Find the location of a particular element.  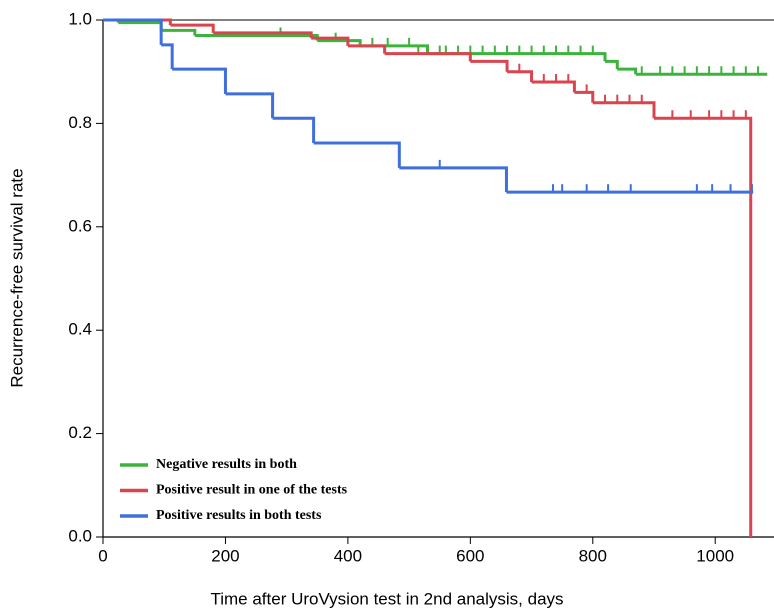

y-tick-label: 1.0 is located at coordinates (80, 18).